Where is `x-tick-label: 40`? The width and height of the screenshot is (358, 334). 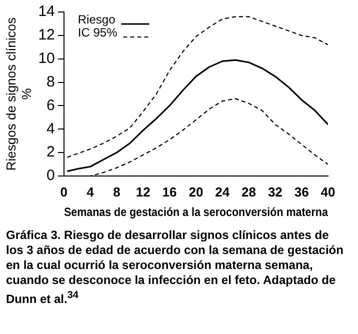
x-tick-label: 40 is located at coordinates (328, 192).